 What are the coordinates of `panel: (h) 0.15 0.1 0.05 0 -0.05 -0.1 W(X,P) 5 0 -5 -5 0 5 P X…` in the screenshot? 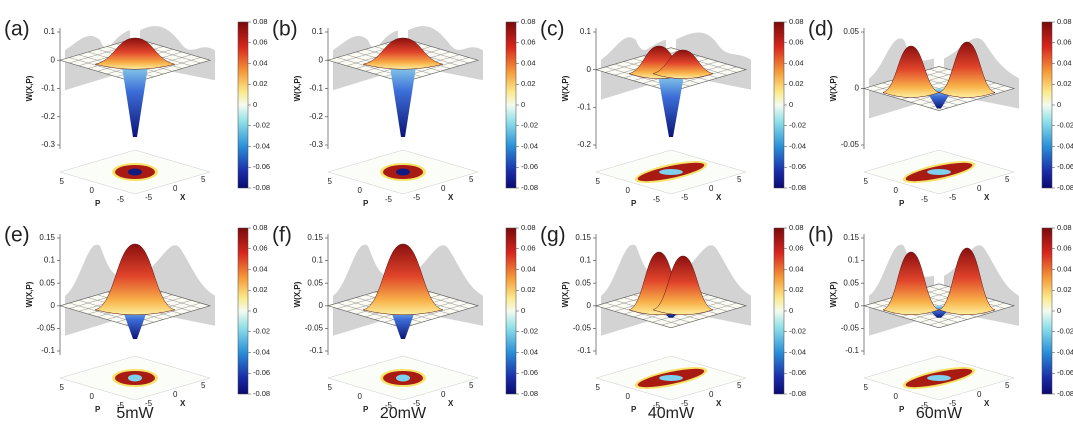 It's located at (940, 318).